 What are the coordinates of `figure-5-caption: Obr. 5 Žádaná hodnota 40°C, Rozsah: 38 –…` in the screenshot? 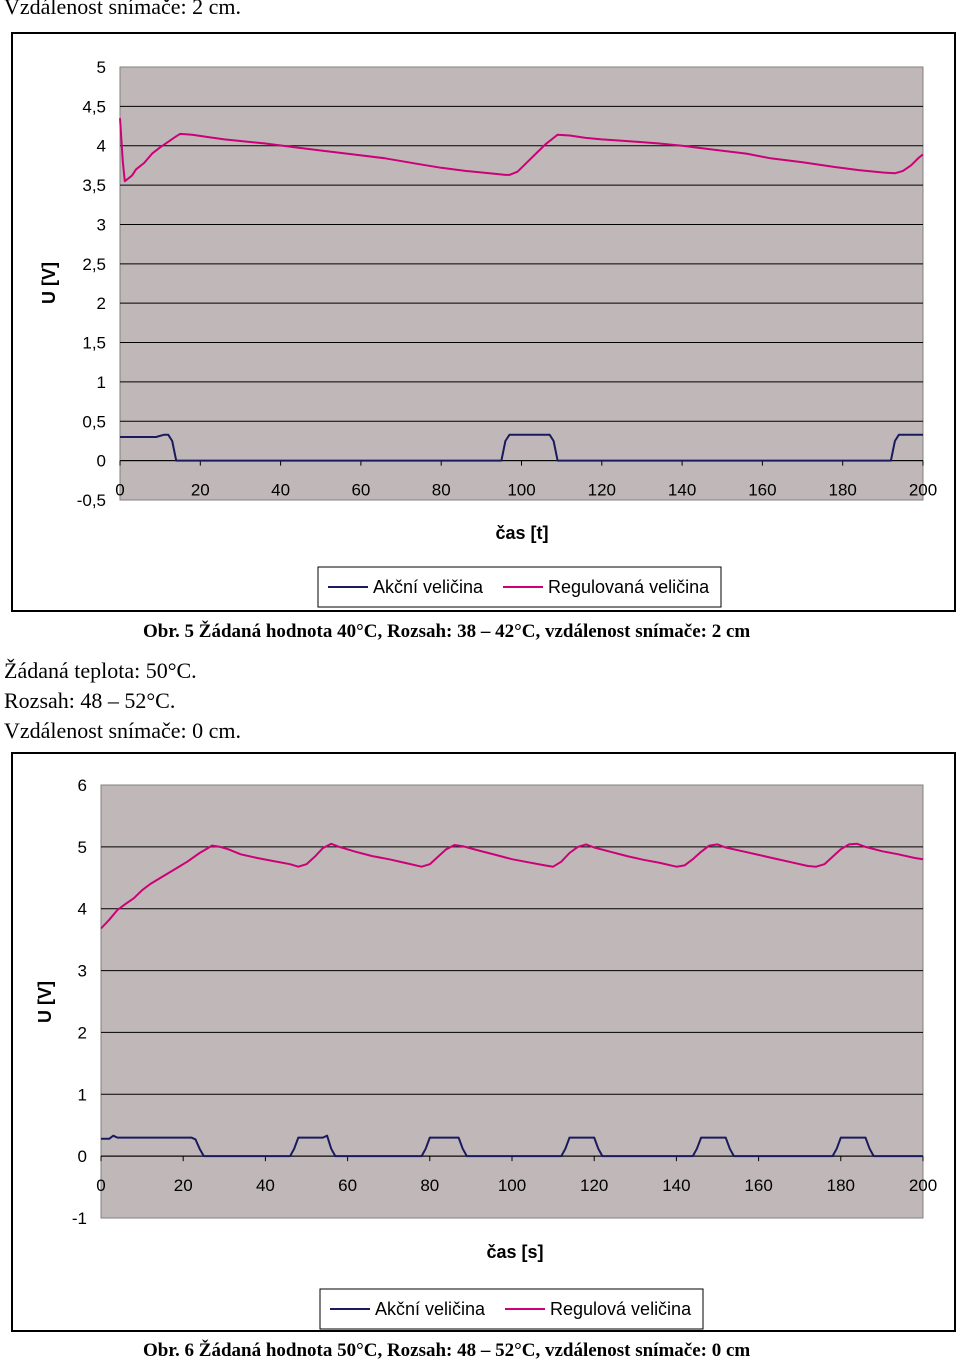 It's located at (447, 631).